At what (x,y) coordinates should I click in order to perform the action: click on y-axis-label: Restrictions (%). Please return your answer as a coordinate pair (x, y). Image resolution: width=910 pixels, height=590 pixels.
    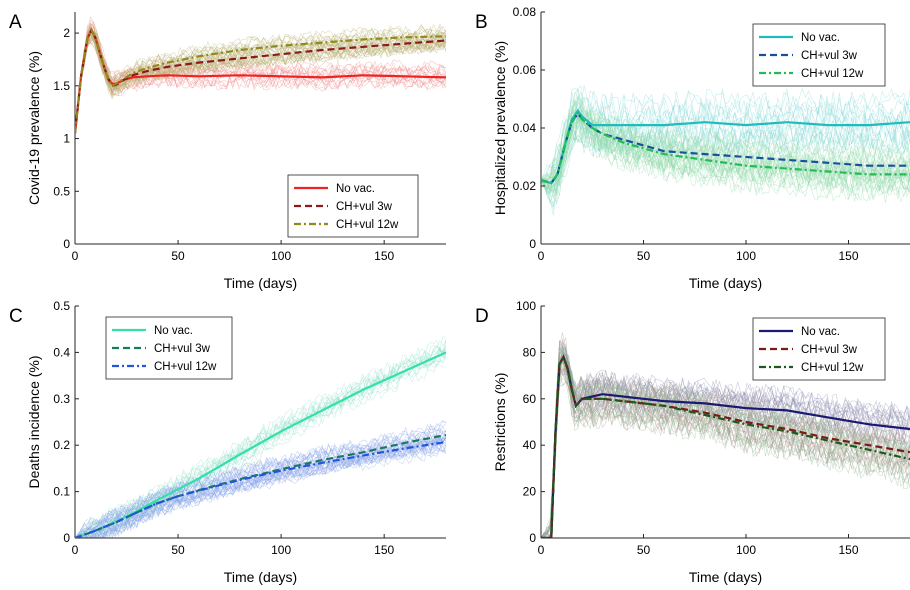
    Looking at the image, I should click on (500, 422).